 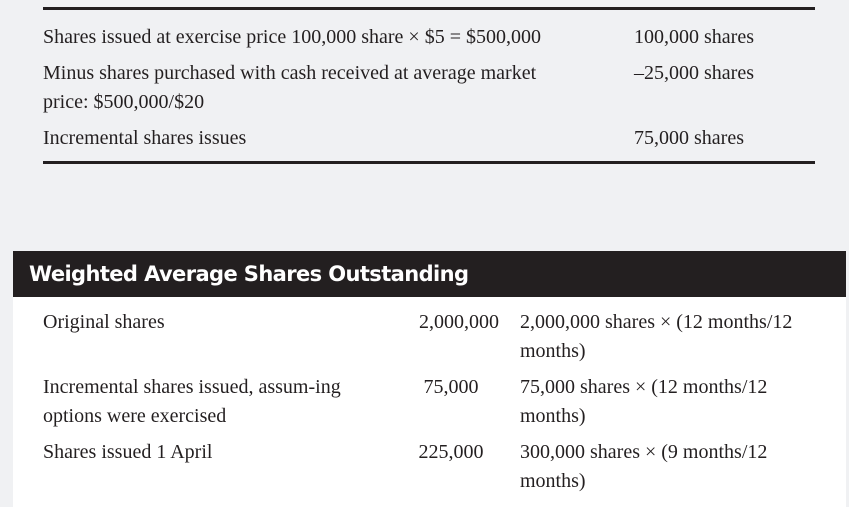 What do you see at coordinates (644, 401) in the screenshot?
I see `row-calculation: 75,000 shares × (12 months/12 months)` at bounding box center [644, 401].